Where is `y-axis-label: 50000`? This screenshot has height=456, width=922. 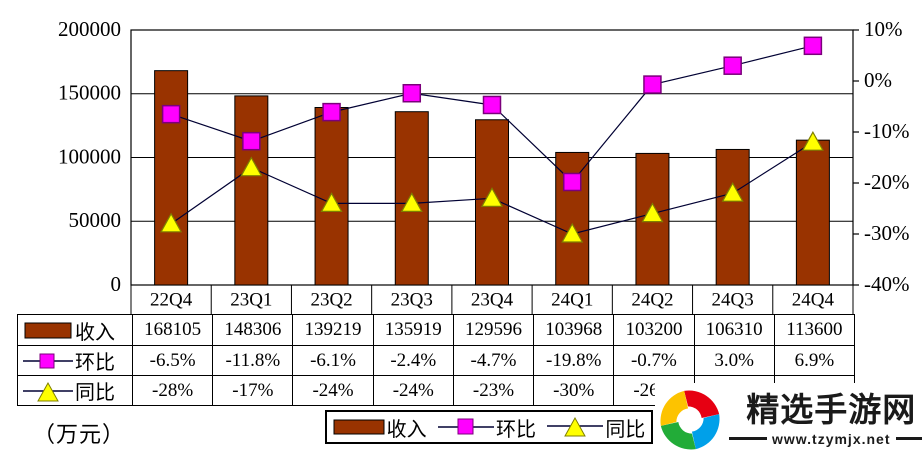 y-axis-label: 50000 is located at coordinates (95, 220).